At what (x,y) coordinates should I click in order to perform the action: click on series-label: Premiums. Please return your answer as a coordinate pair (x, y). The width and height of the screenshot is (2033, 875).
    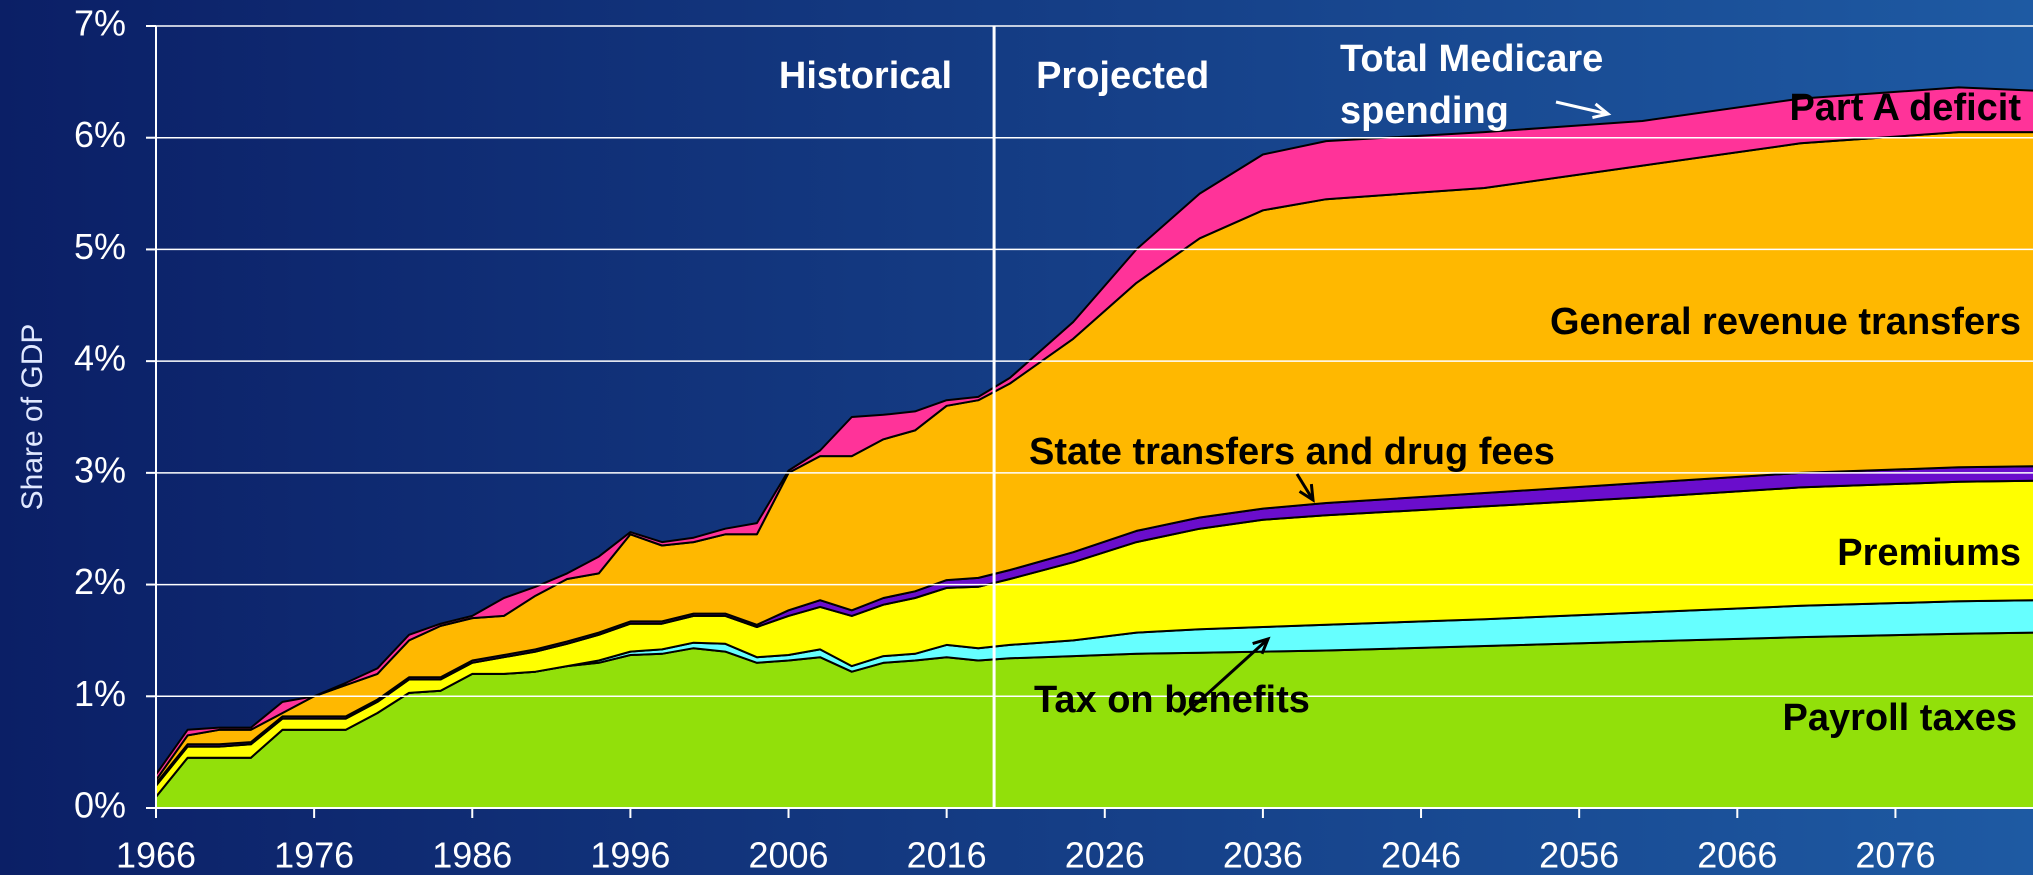
    Looking at the image, I should click on (1929, 553).